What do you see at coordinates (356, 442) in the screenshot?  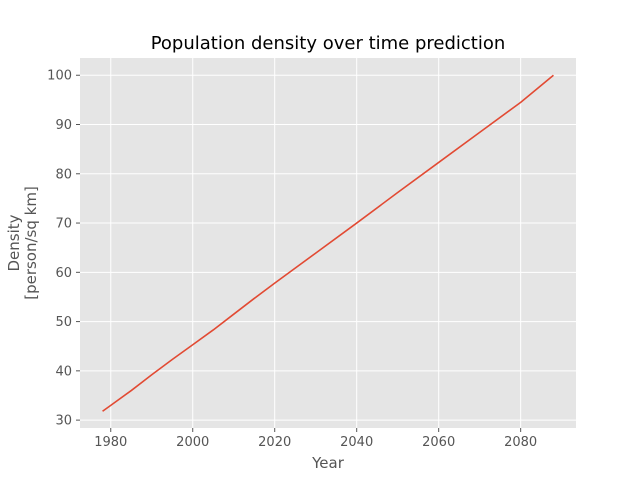 I see `x-tick-label: 2040` at bounding box center [356, 442].